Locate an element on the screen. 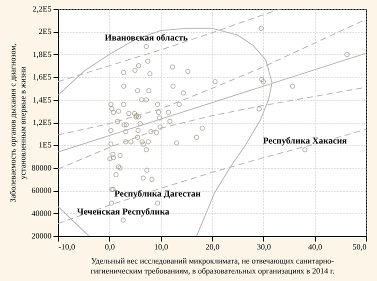 The width and height of the screenshot is (377, 281). y-tick-label: 60000 is located at coordinates (42, 191).